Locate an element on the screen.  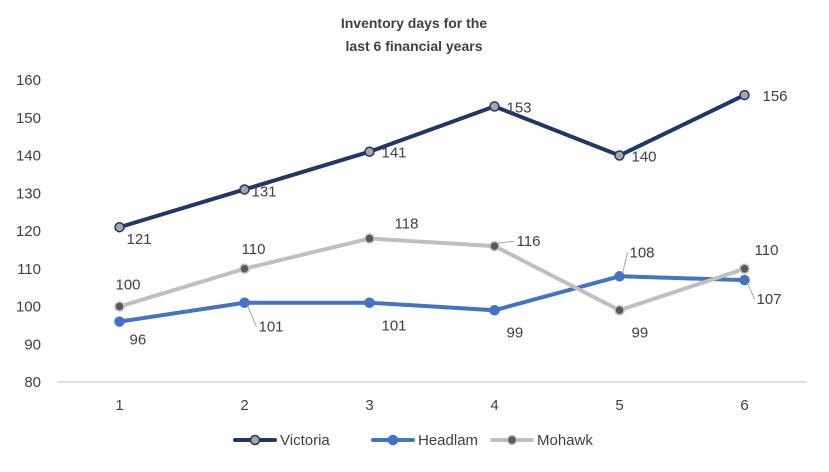
x-axis-ticks: 1 2 3 4 5 6 is located at coordinates (431, 405).